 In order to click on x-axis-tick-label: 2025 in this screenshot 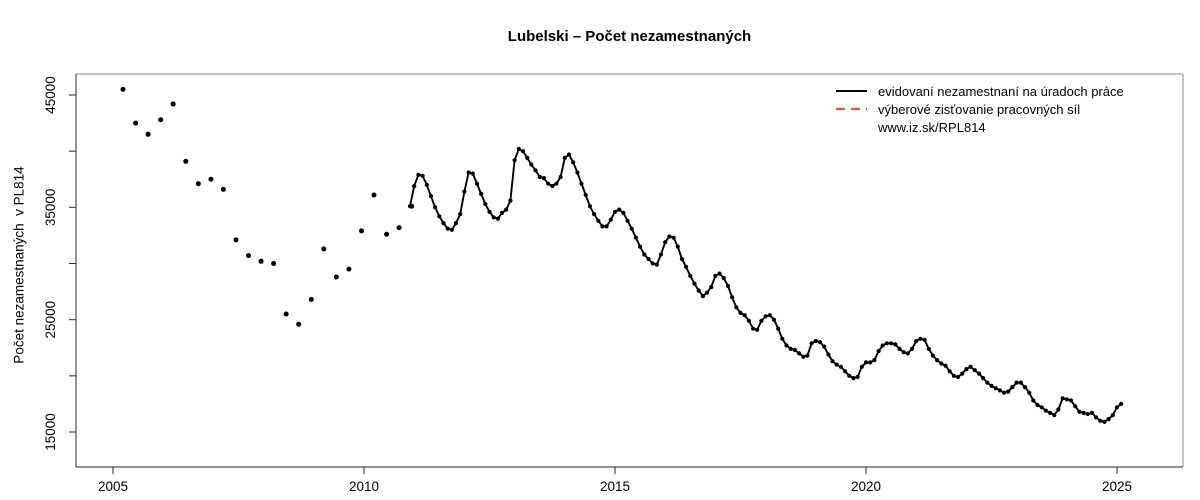, I will do `click(1117, 486)`.